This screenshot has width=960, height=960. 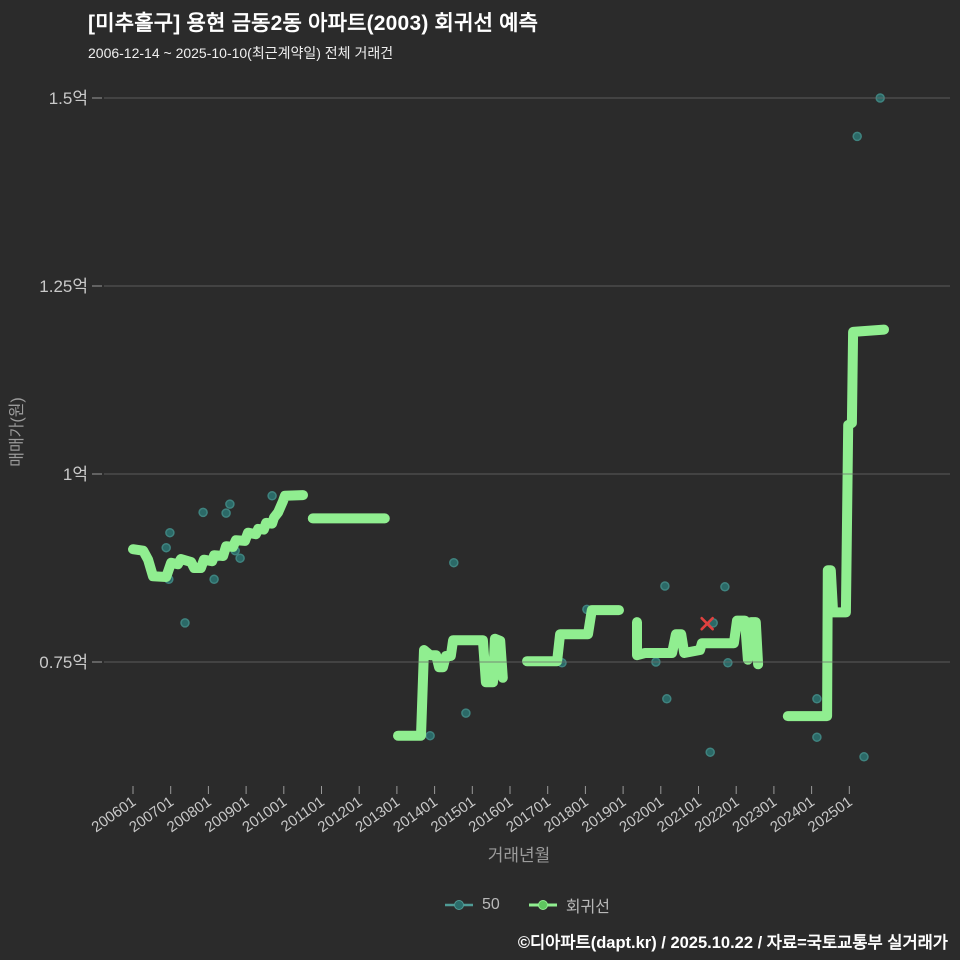 I want to click on chart-subtitle: 2006-12-14 ~ 2025-10-10(최근계약일) 전체 거래건, so click(x=241, y=53).